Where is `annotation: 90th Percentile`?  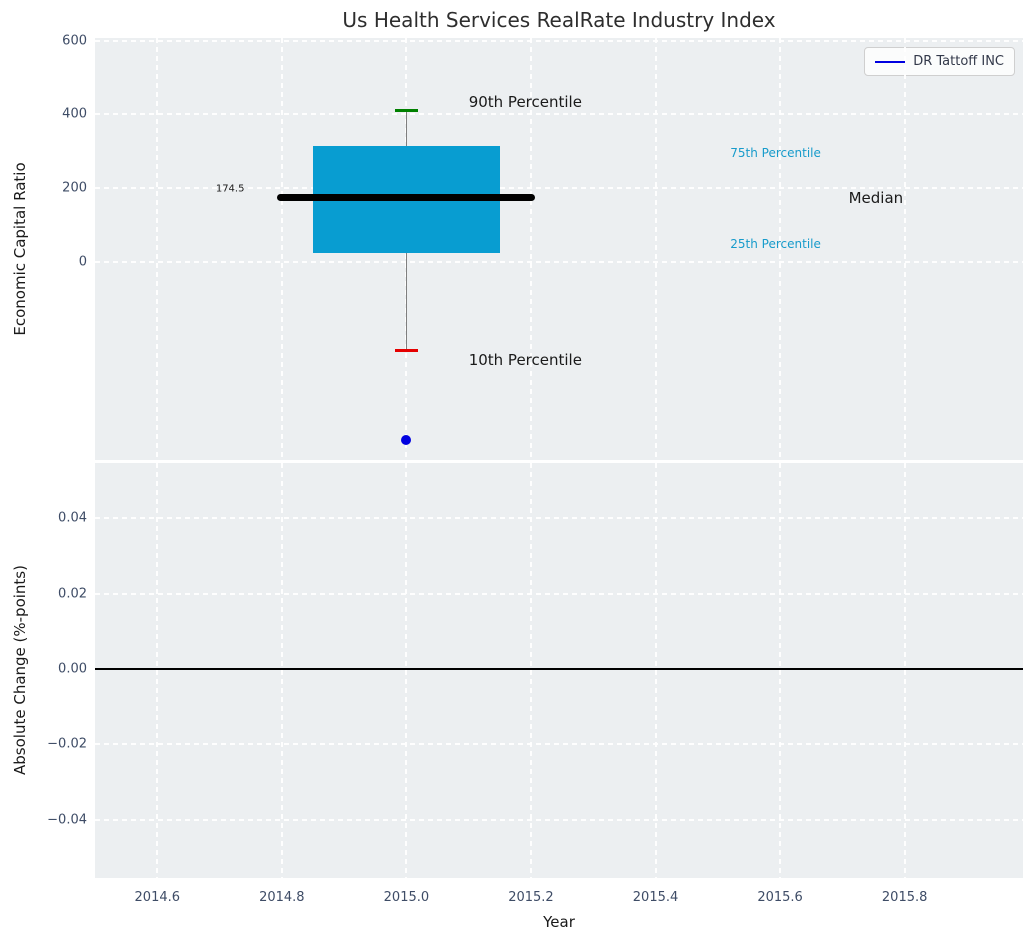 annotation: 90th Percentile is located at coordinates (525, 101).